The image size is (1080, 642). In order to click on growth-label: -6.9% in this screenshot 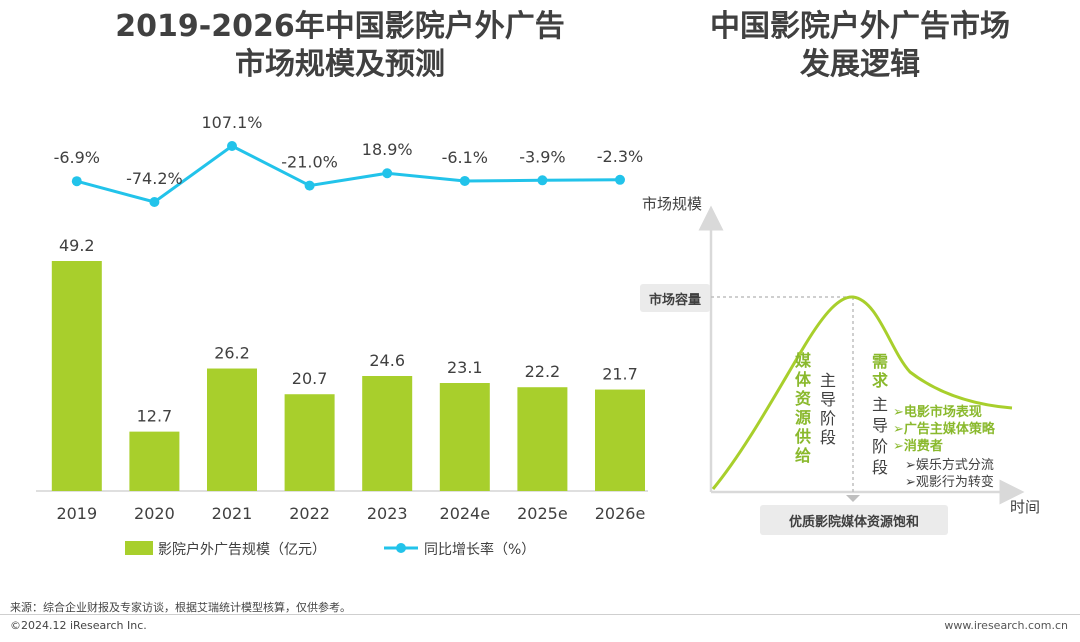, I will do `click(77, 157)`.